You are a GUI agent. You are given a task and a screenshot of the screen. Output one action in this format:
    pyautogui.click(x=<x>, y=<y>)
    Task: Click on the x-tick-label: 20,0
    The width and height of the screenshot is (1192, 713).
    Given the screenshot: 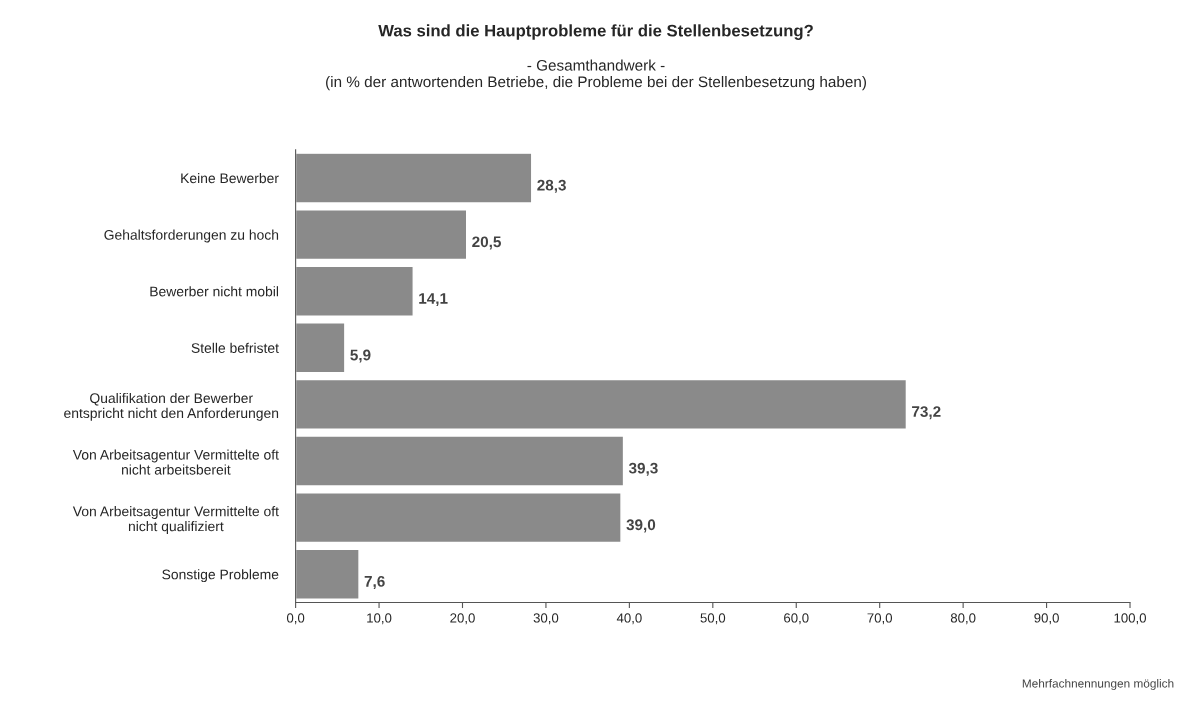 What is the action you would take?
    pyautogui.click(x=462, y=619)
    